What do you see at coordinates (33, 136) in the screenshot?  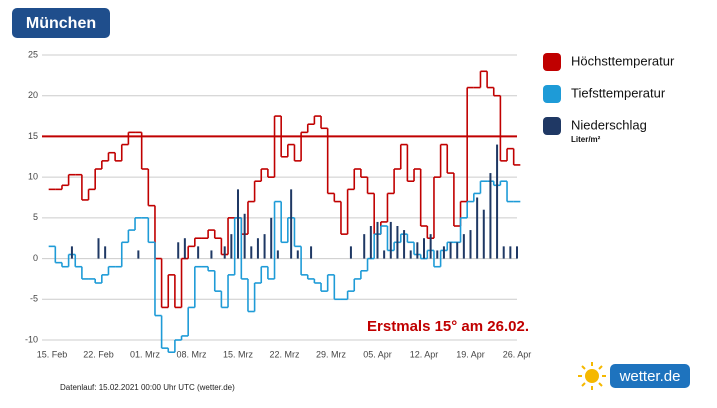 I see `y-tick-label: 15` at bounding box center [33, 136].